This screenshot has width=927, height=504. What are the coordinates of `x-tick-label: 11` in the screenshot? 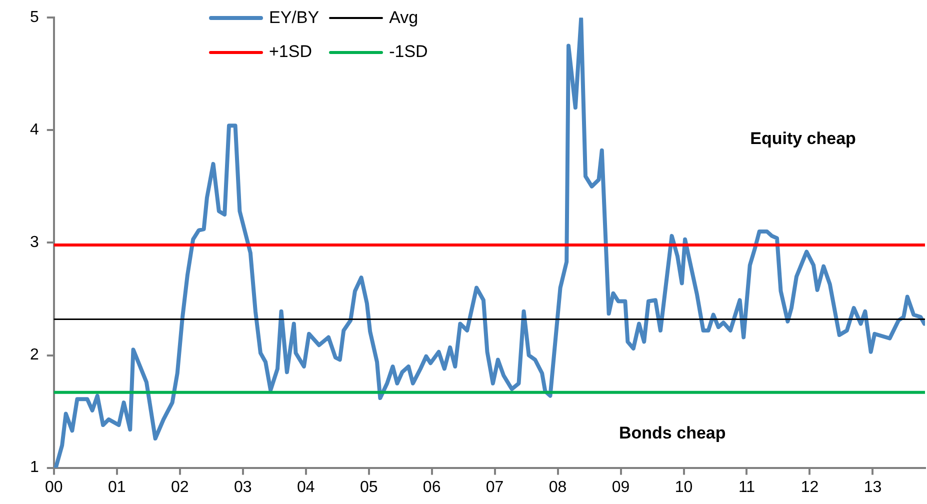 It's located at (747, 487).